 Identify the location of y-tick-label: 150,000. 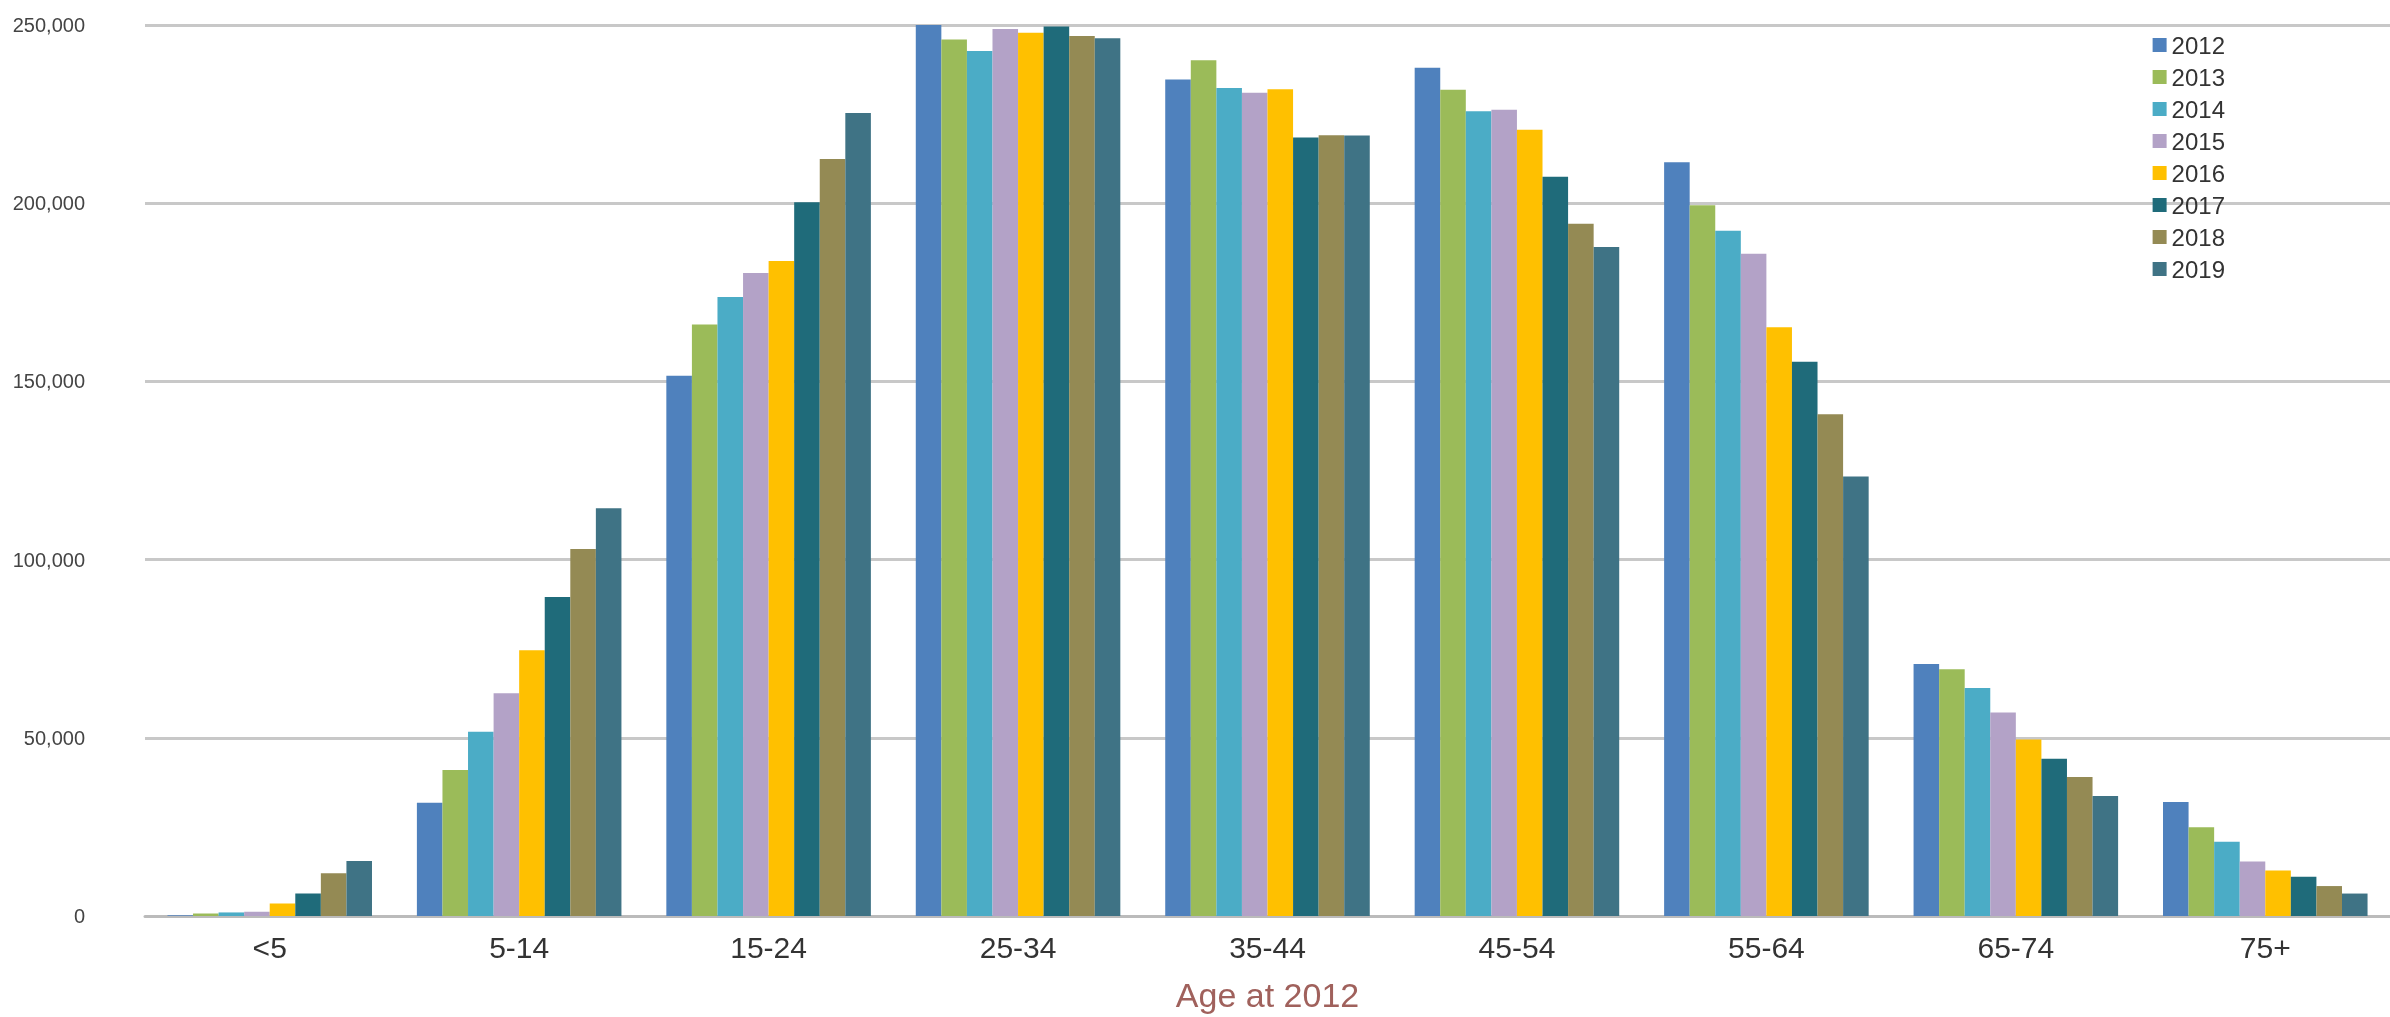
(48, 381).